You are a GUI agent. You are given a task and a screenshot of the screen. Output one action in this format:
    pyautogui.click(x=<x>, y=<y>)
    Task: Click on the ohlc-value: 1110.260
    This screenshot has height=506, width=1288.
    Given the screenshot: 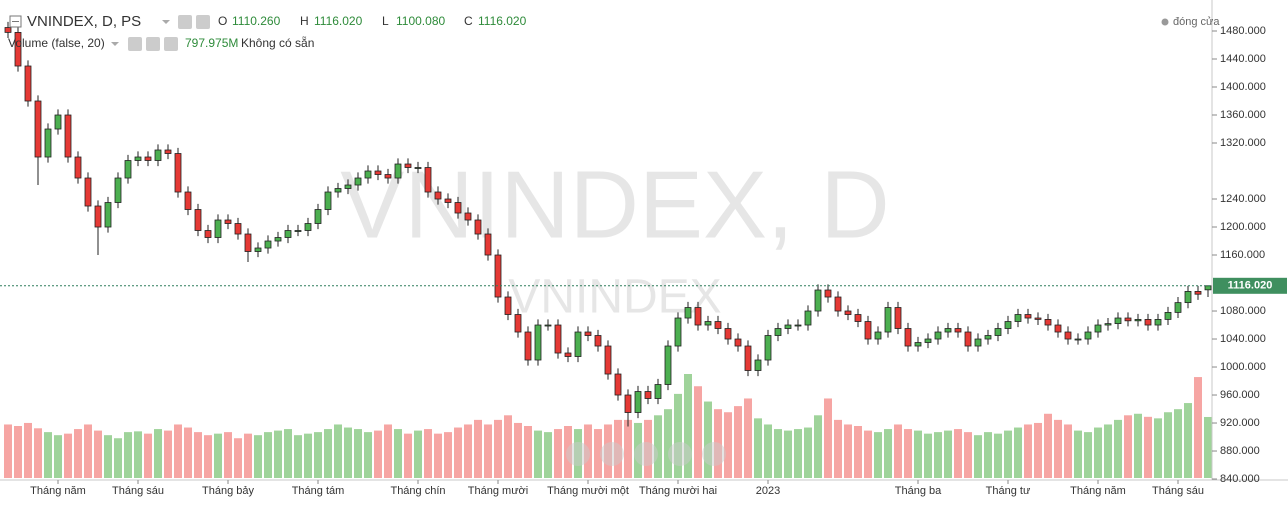 What is the action you would take?
    pyautogui.click(x=256, y=21)
    